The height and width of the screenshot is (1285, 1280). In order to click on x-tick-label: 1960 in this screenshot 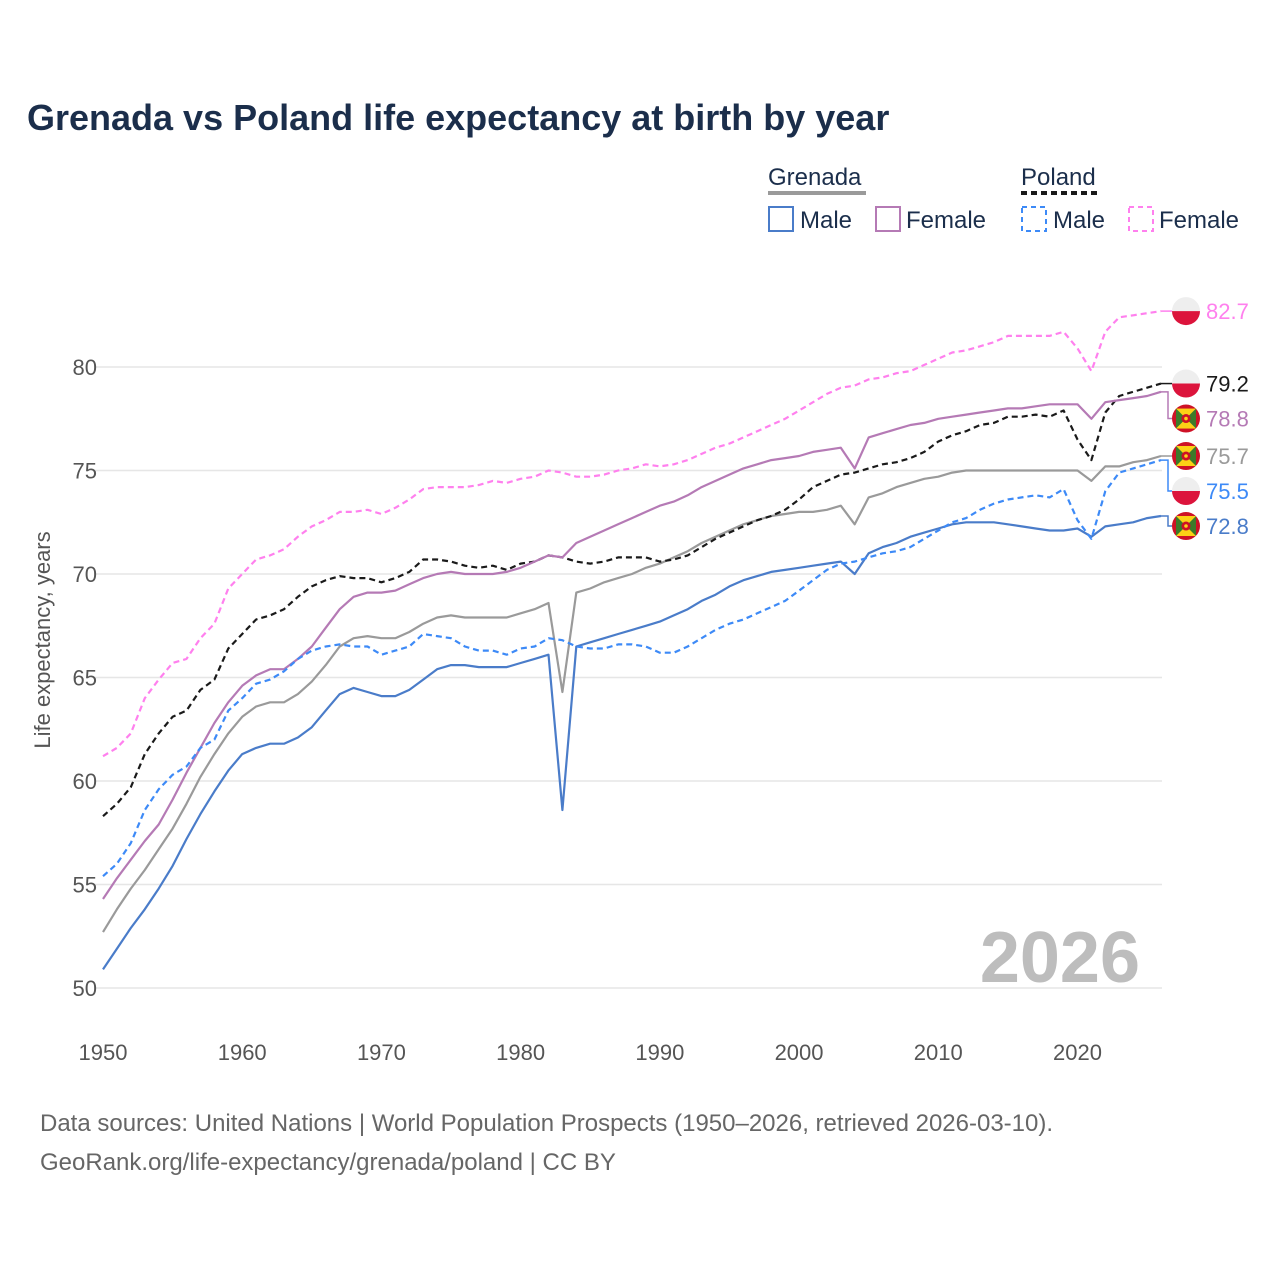, I will do `click(242, 1052)`.